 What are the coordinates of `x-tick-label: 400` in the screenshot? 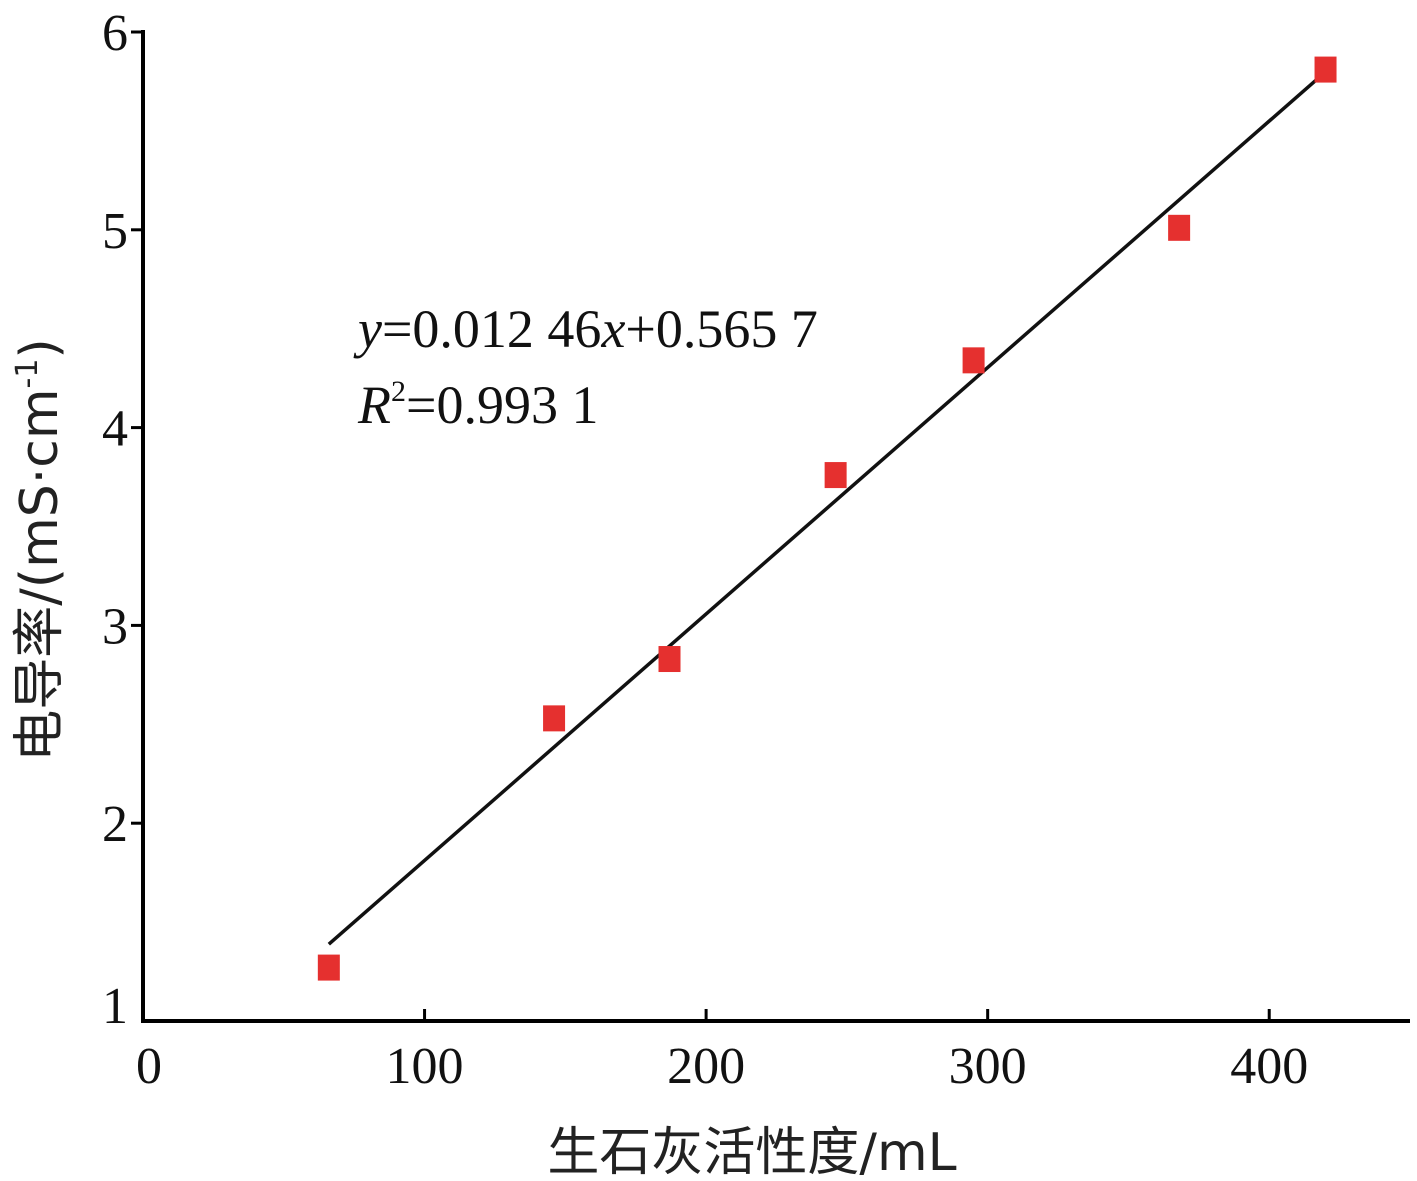 It's located at (1269, 1066).